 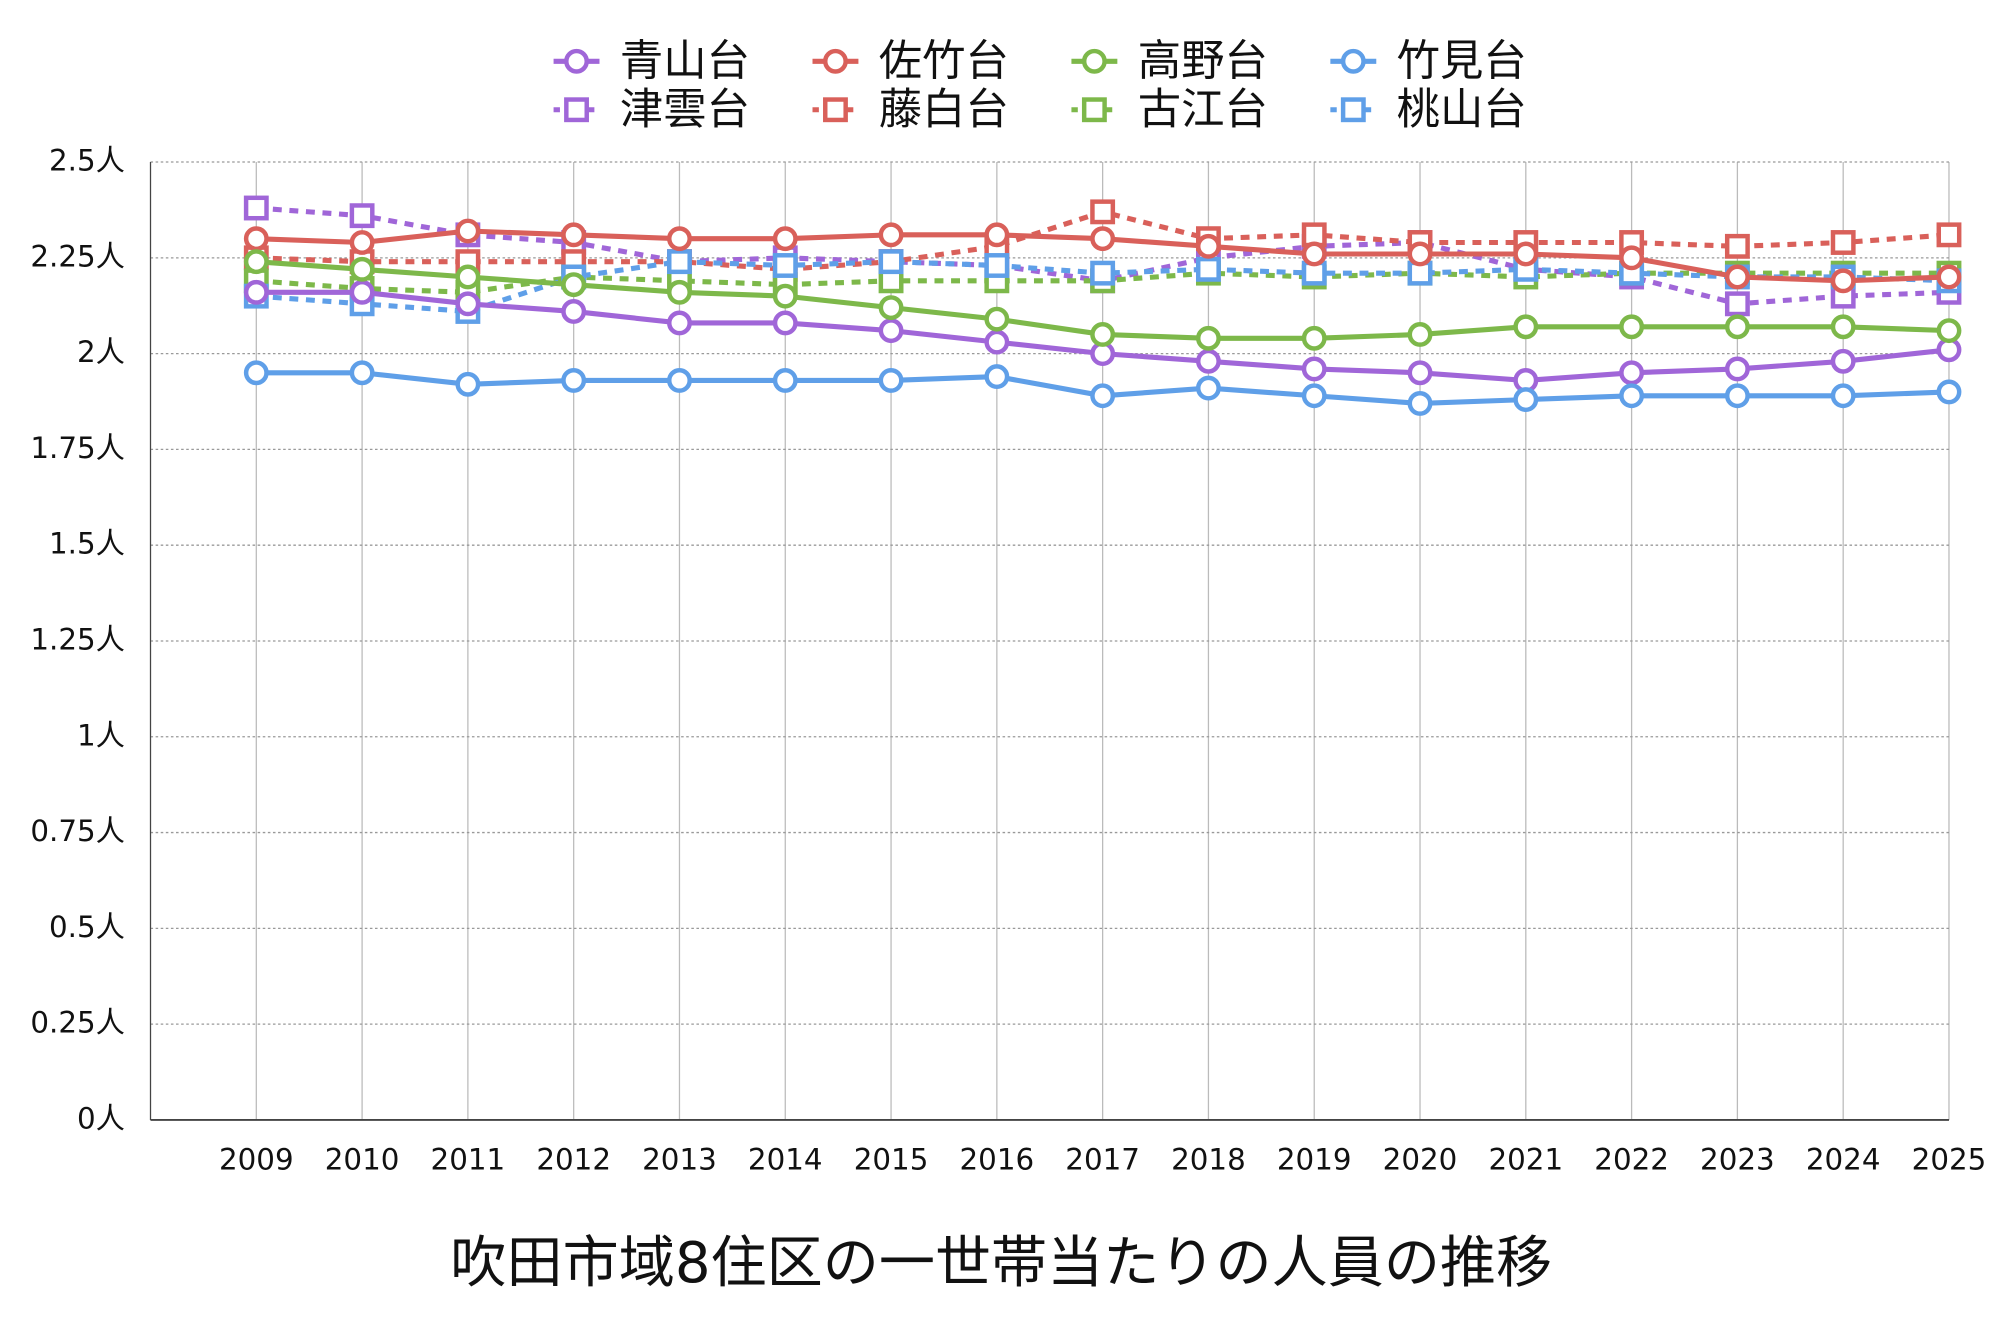 I want to click on x-tick-label: 2015, so click(x=891, y=1159).